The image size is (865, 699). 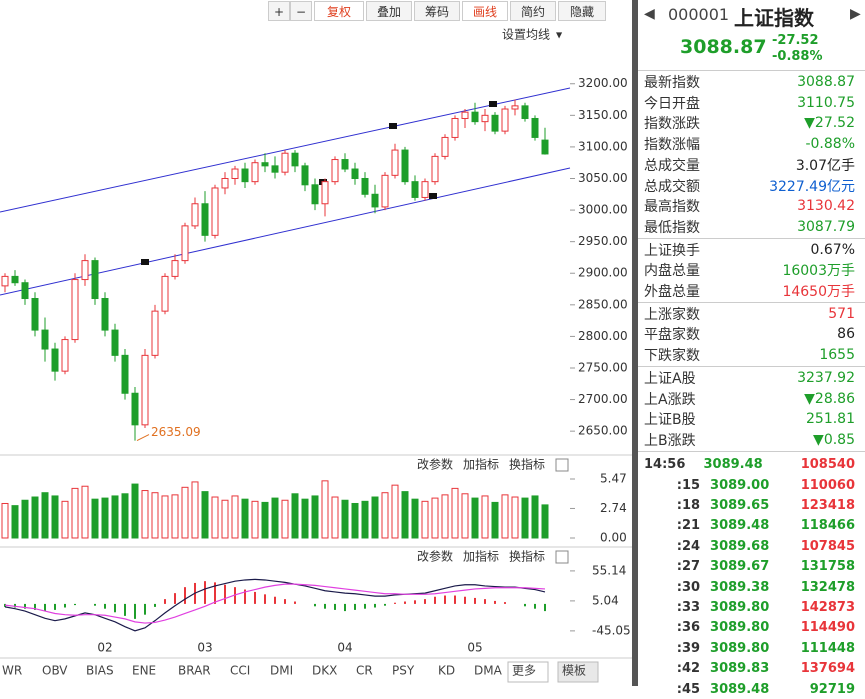 I want to click on toolbar-button: 简约, so click(x=533, y=11).